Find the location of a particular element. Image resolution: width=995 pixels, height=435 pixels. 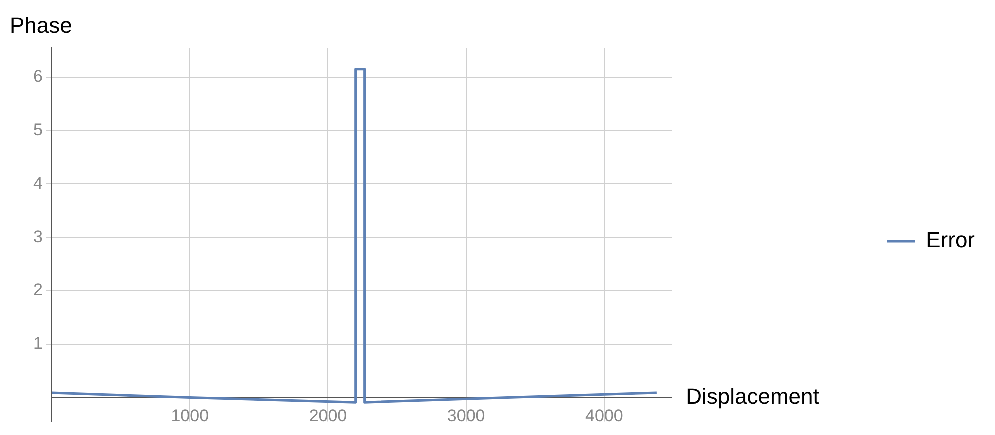

legend-label: Error is located at coordinates (951, 240).